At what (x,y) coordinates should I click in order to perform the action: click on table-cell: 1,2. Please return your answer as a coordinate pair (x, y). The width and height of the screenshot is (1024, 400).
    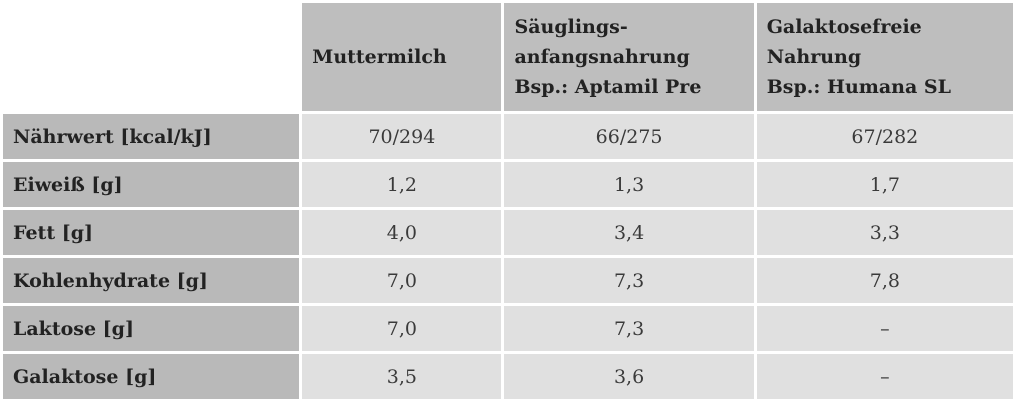
    Looking at the image, I should click on (402, 184).